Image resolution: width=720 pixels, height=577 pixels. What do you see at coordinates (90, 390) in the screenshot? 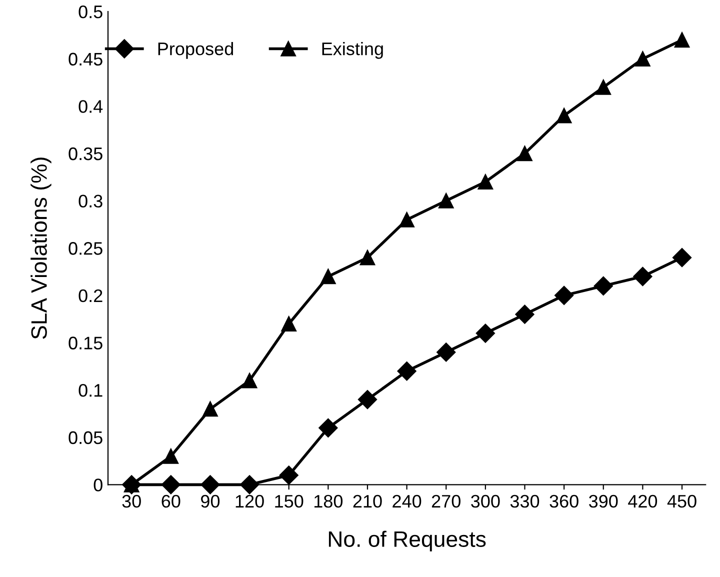
I see `y-tick-label: 0.1` at bounding box center [90, 390].